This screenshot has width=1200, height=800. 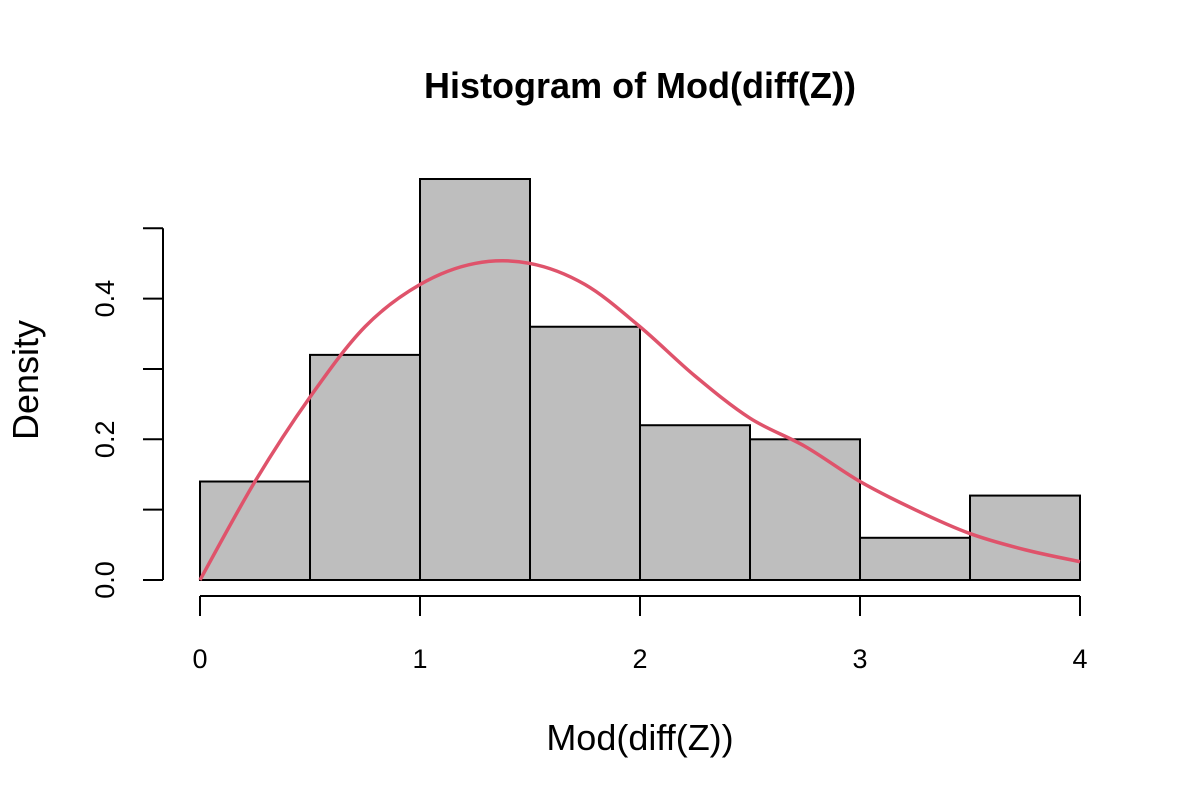 What do you see at coordinates (640, 85) in the screenshot?
I see `chart-title: Histogram of Mod(diff(Z))` at bounding box center [640, 85].